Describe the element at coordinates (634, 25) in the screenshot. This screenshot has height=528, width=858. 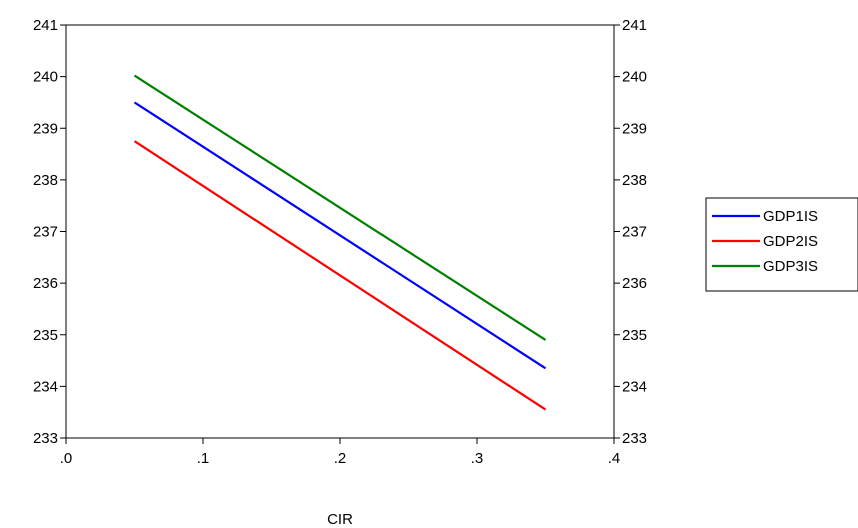
I see `y-tick-label-right: 241` at that location.